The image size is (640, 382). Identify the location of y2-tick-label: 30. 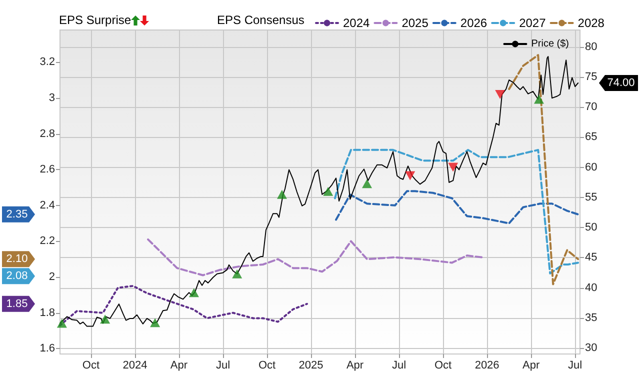
(591, 348).